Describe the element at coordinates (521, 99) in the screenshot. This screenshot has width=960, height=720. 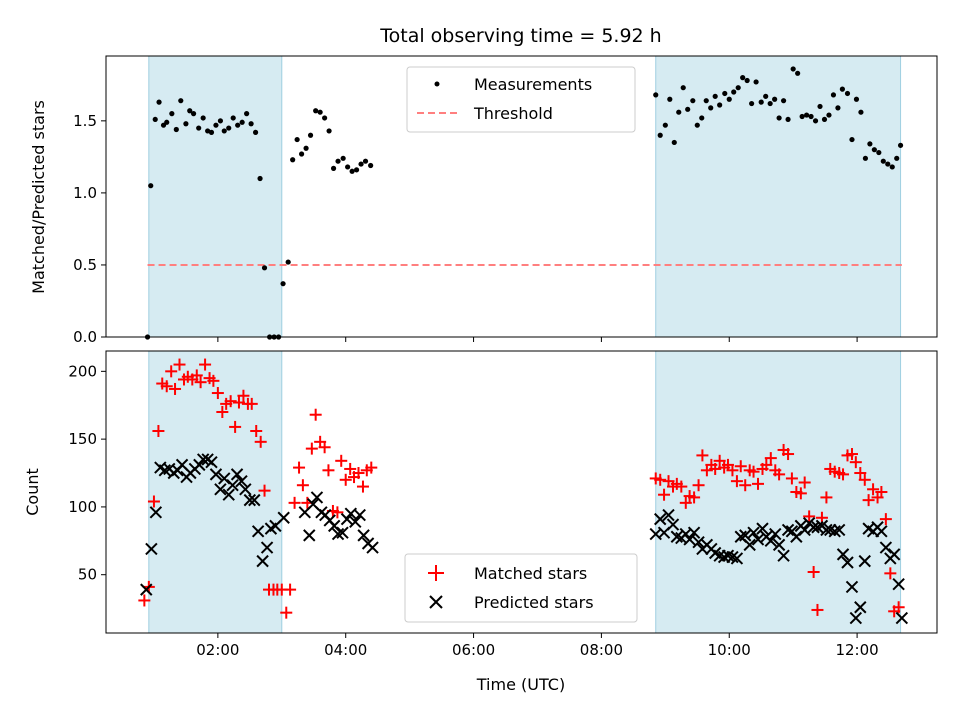
I see `top-legend-box` at that location.